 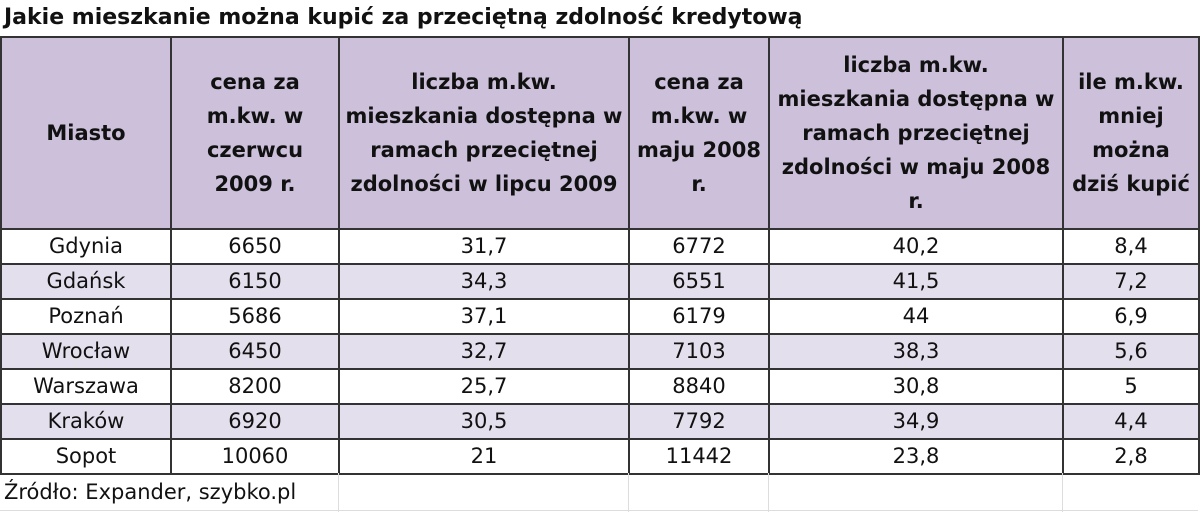 I want to click on column-header: Miasto, so click(x=86, y=133).